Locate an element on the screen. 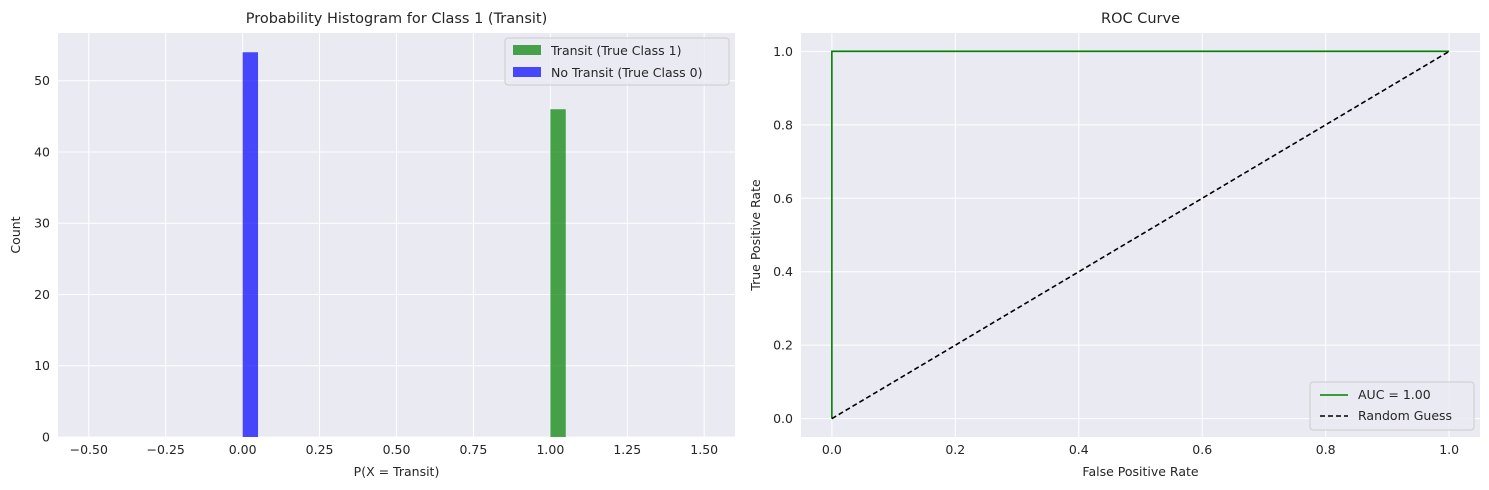 Image resolution: width=1489 pixels, height=490 pixels. histogram-x-tick-label: 0.50 is located at coordinates (397, 449).